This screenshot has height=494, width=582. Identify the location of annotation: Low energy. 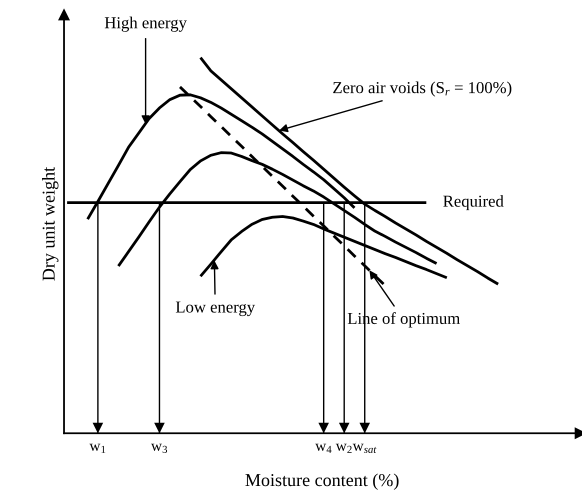
(216, 309).